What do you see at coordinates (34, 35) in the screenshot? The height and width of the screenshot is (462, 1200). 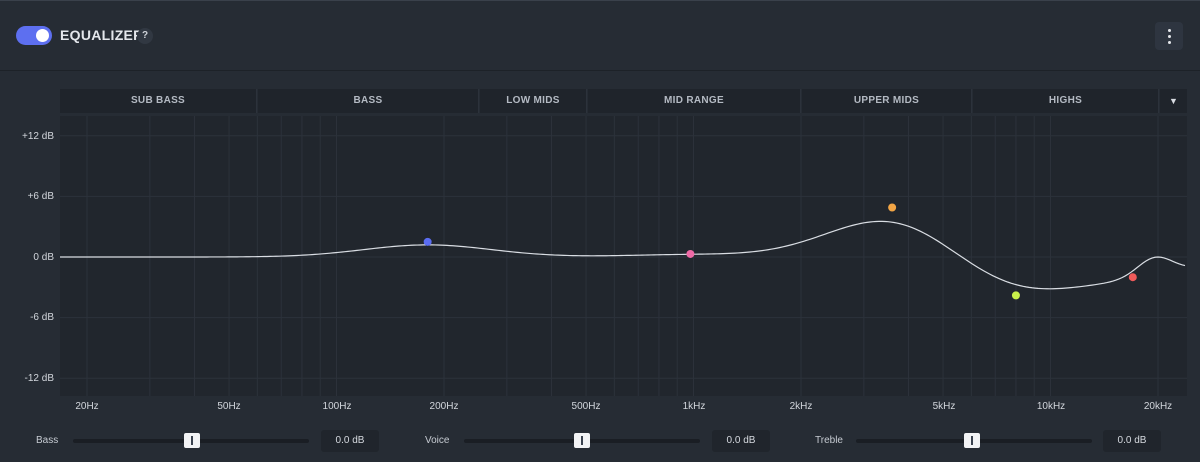 I see `equalizer-toggle` at bounding box center [34, 35].